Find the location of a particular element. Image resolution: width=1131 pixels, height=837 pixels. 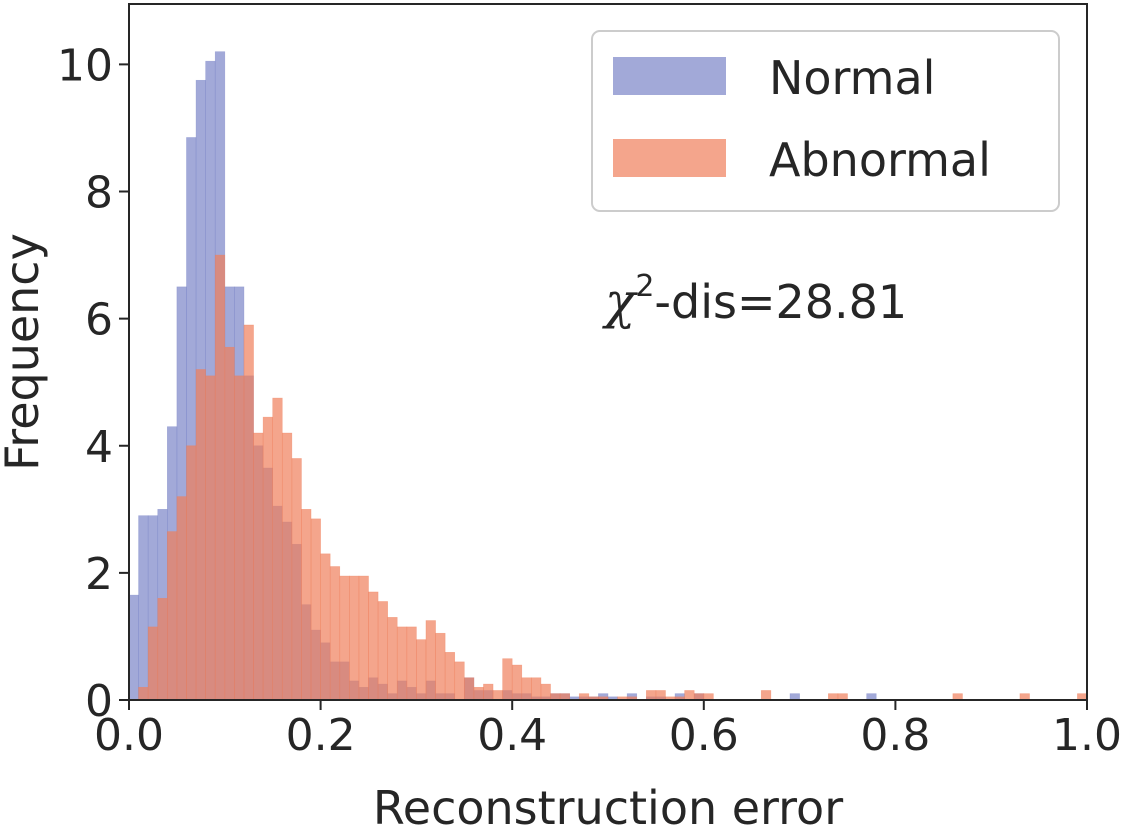

y-axis-ticks: 0 2 4 6 8 10 is located at coordinates (93, 383).